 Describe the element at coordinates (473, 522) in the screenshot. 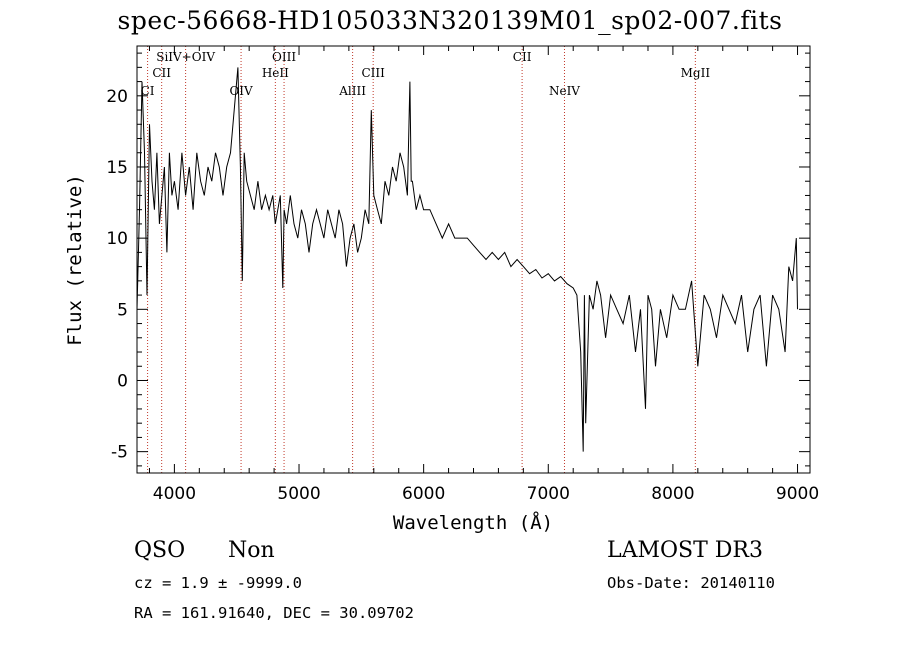

I see `x-axis-label: Wavelength (Å)` at that location.